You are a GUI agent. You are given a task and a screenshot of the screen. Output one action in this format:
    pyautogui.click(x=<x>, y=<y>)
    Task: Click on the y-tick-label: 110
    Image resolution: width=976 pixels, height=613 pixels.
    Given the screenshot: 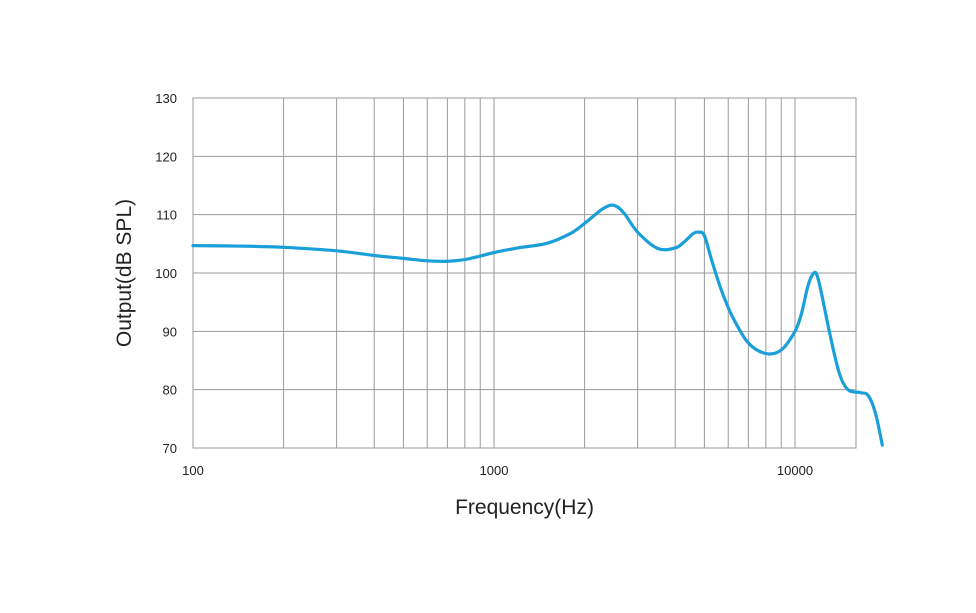 What is the action you would take?
    pyautogui.click(x=166, y=215)
    